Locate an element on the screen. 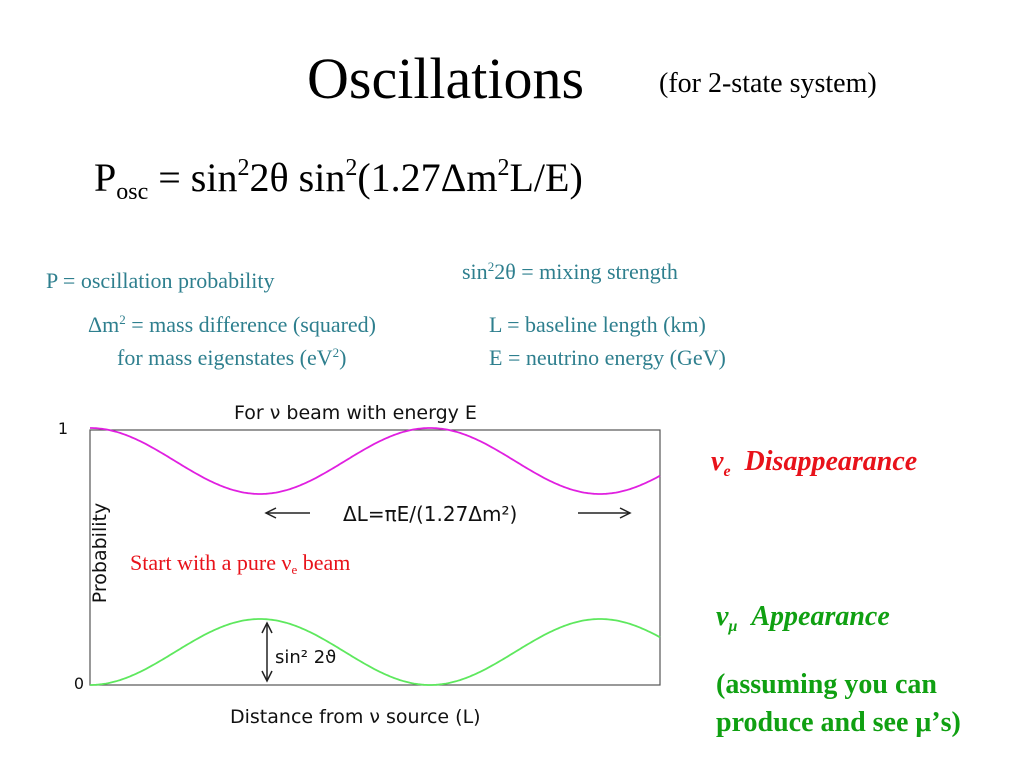 The image size is (1024, 768). formula-p-subscript: osc is located at coordinates (132, 192).